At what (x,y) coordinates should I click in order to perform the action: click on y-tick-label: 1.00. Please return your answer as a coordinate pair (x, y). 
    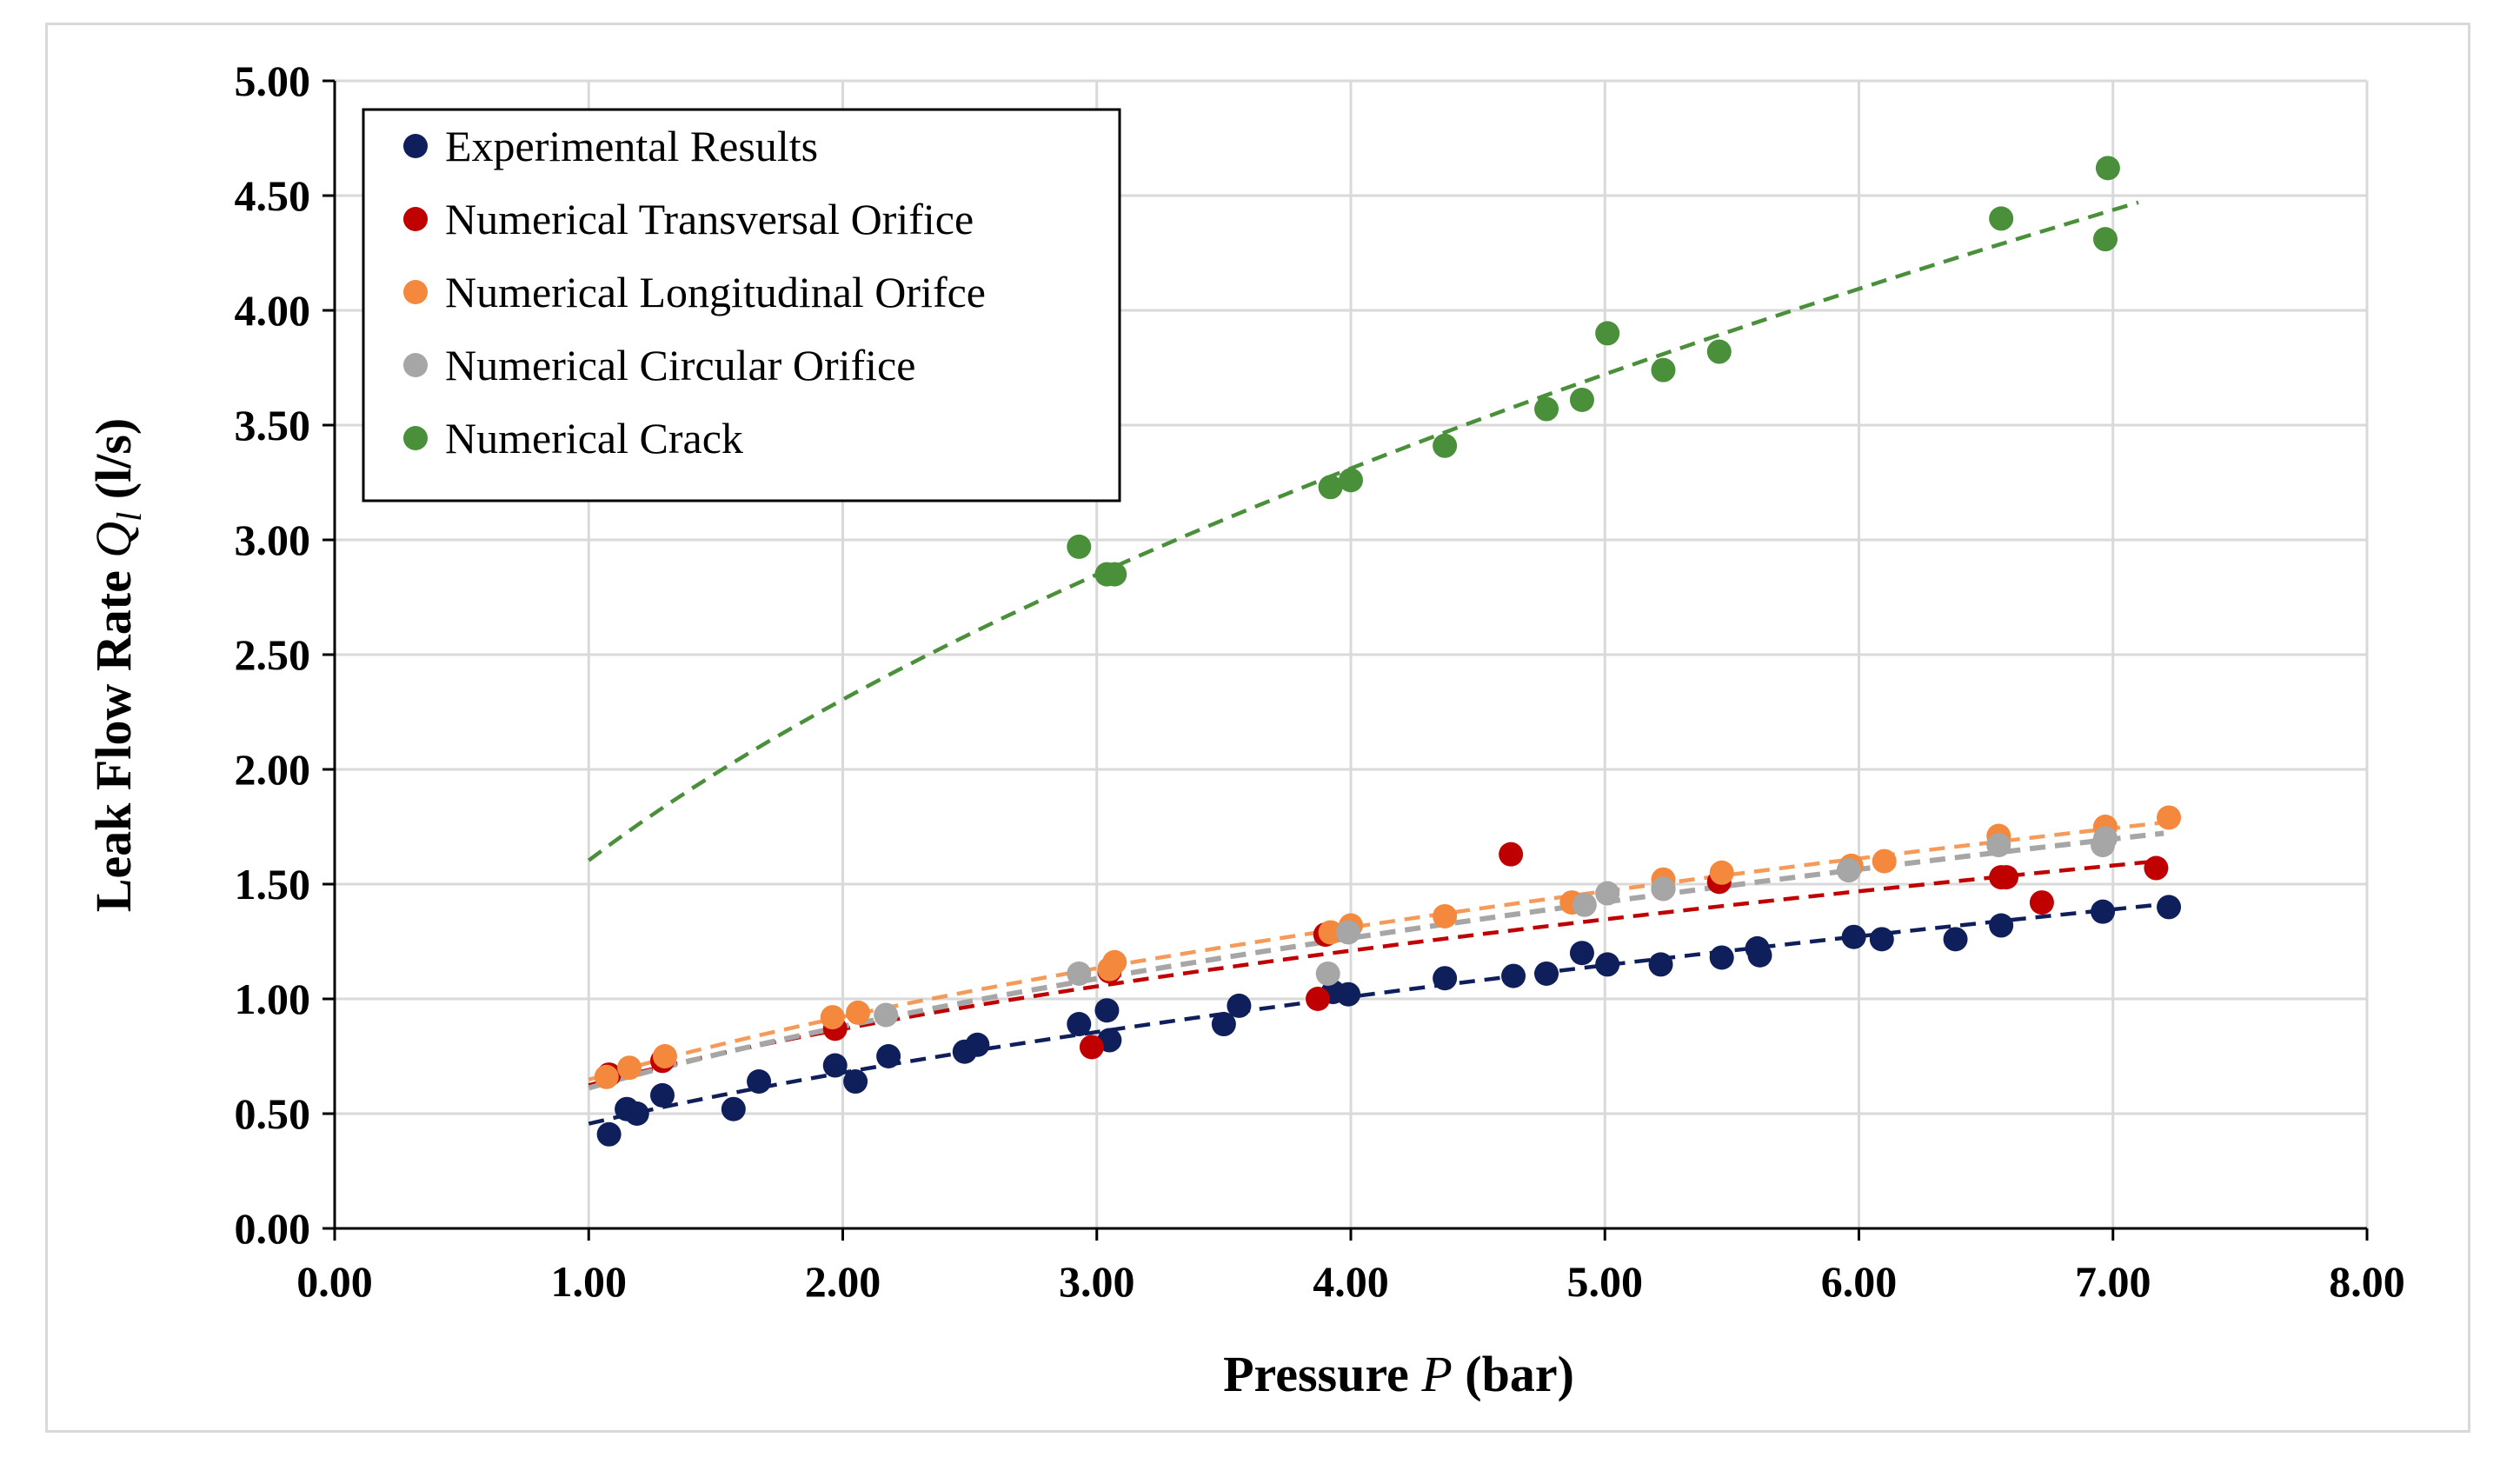
    Looking at the image, I should click on (273, 999).